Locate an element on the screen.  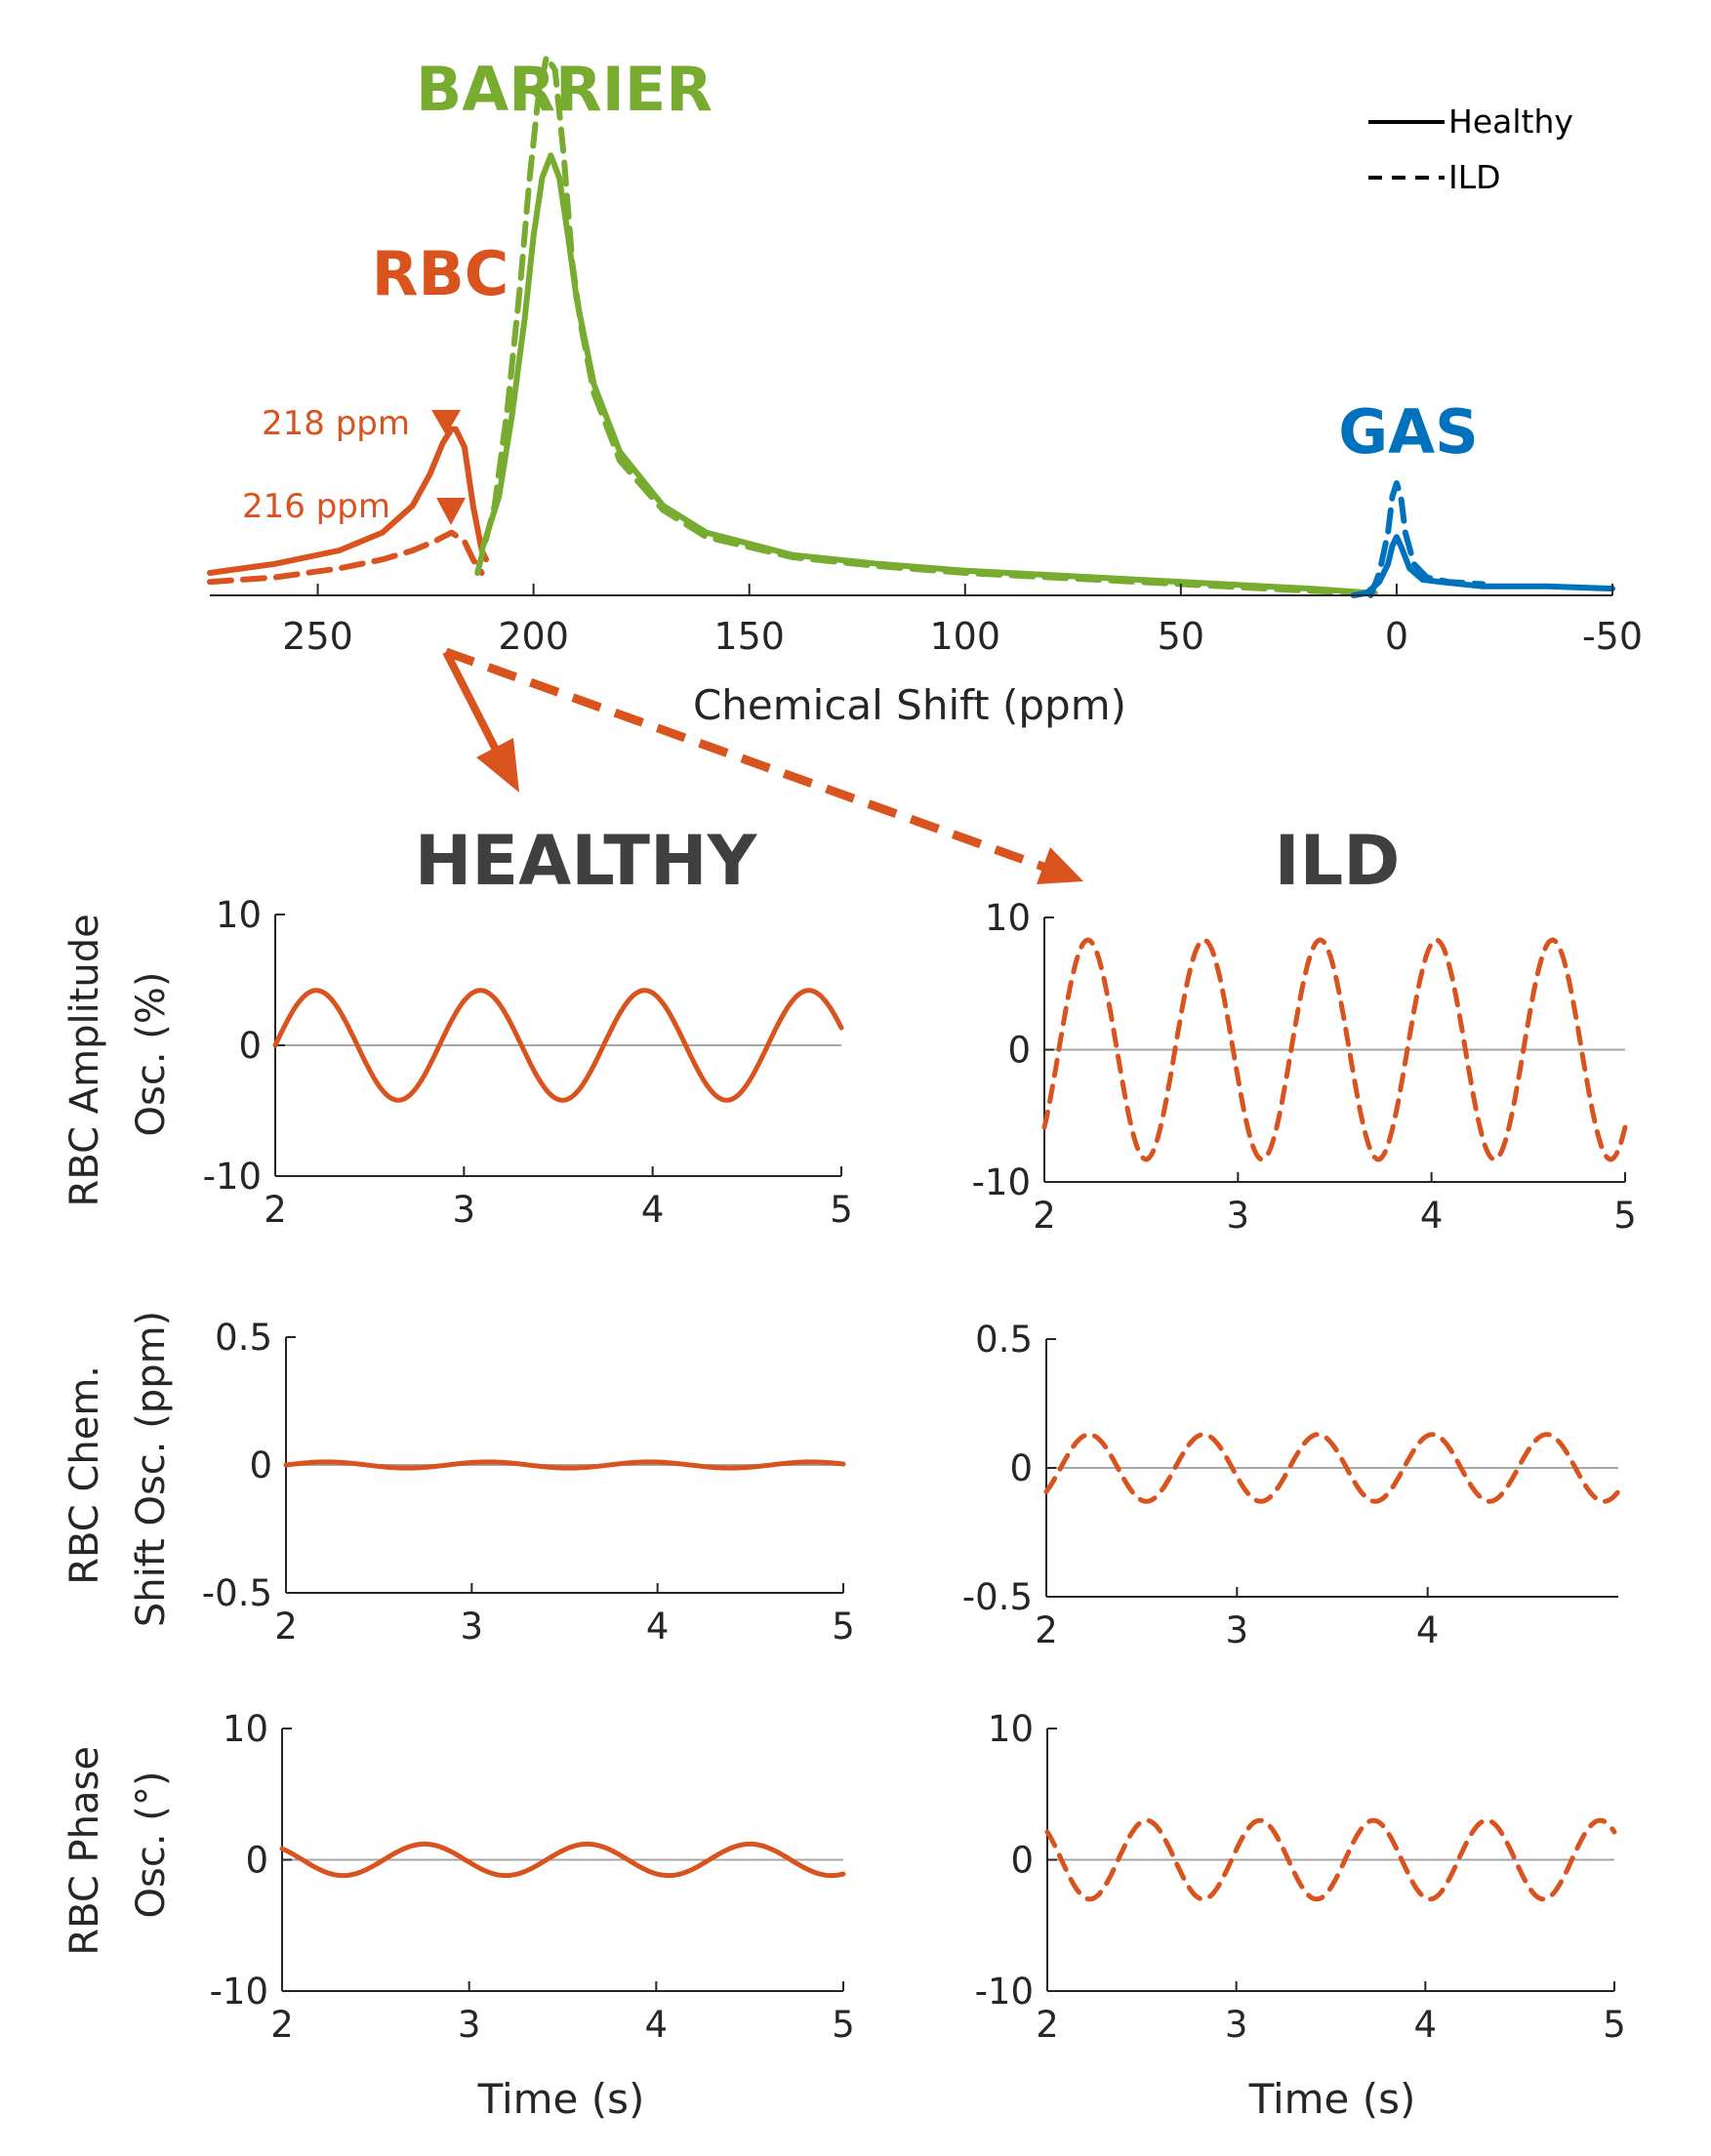
gas-label: GAS is located at coordinates (1408, 432).